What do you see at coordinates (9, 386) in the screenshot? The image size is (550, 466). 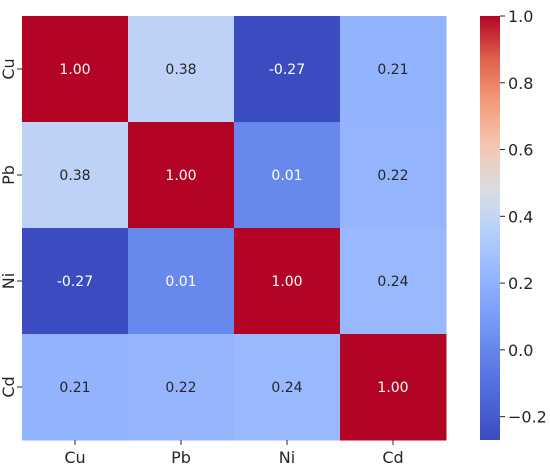 I see `y-tick-label: Cd` at bounding box center [9, 386].